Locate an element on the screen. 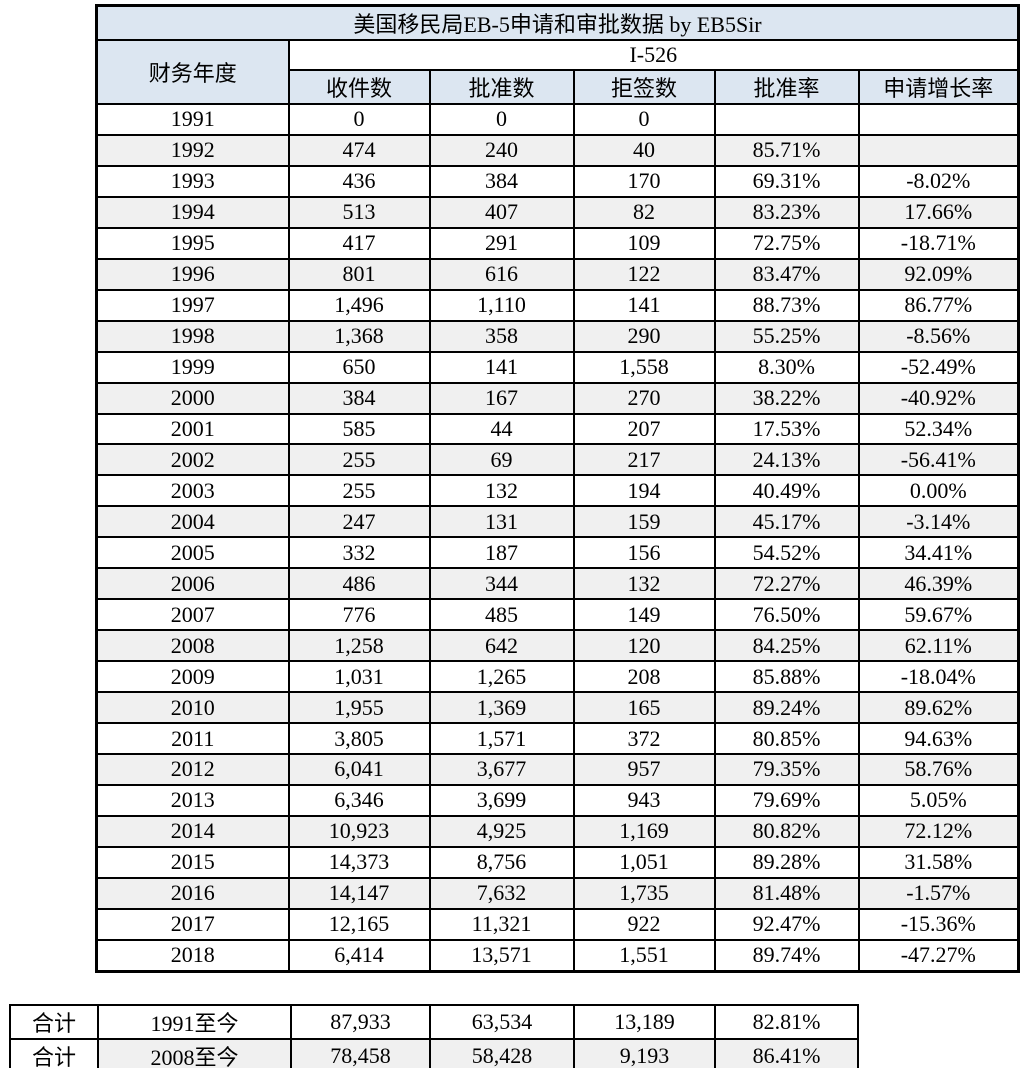  table-row: 2009 1,031 1,265 208 85.88% -18.04% is located at coordinates (557, 677).